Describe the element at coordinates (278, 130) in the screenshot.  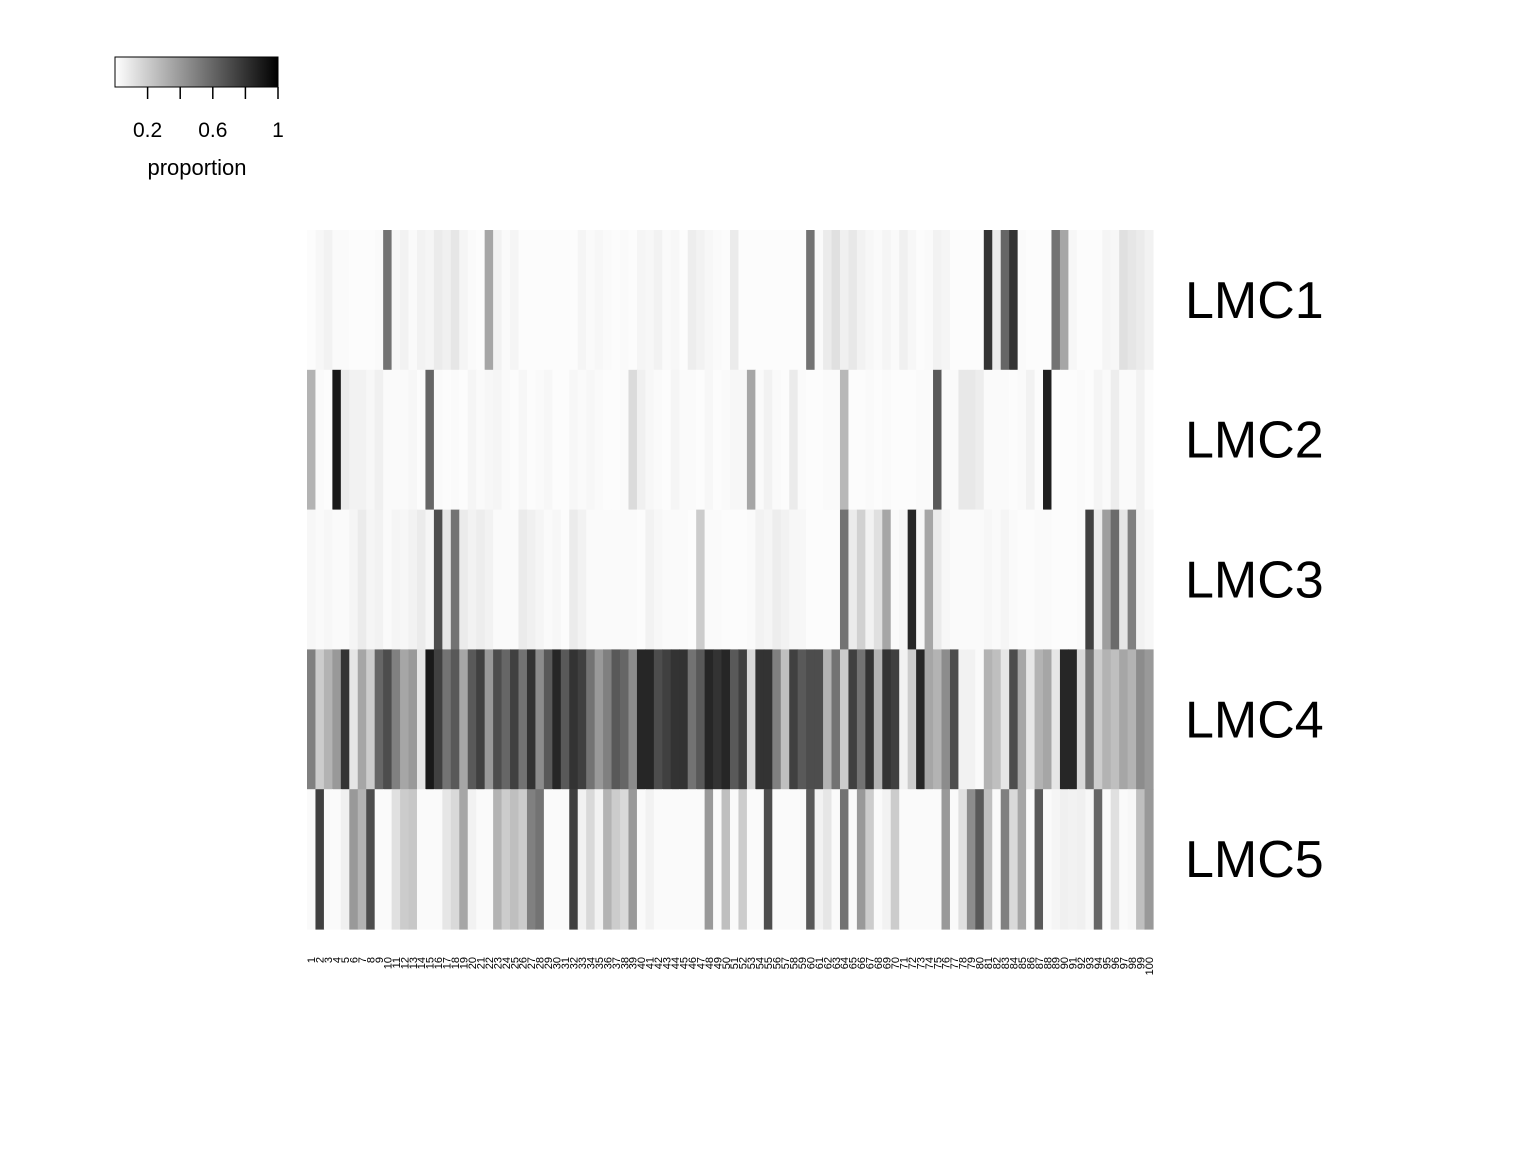
I see `colorbar-tick-label: 1` at that location.